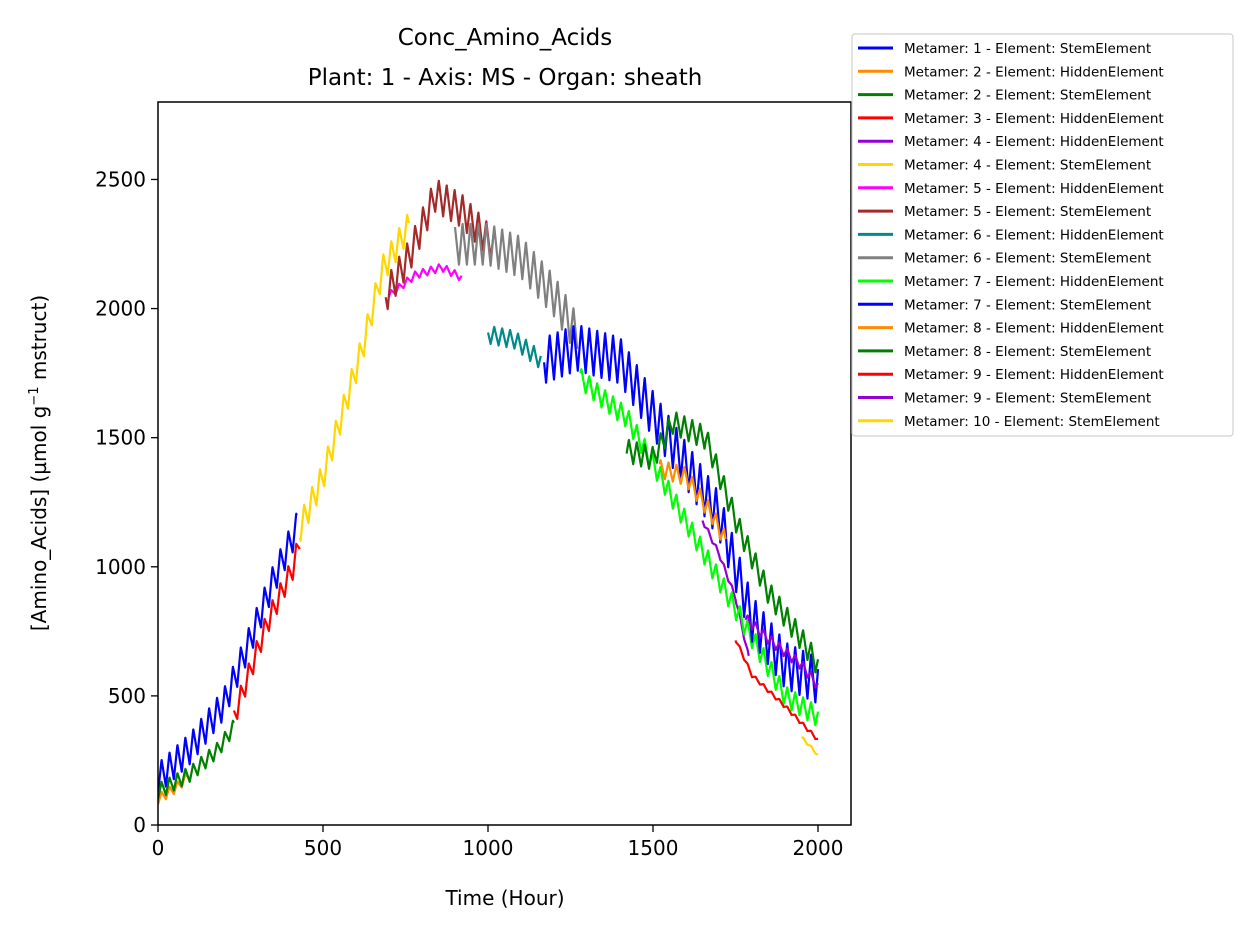 This screenshot has width=1252, height=932. What do you see at coordinates (39, 518) in the screenshot?
I see `y-axis-label-main: [Amino_Acids] (µmol g` at bounding box center [39, 518].